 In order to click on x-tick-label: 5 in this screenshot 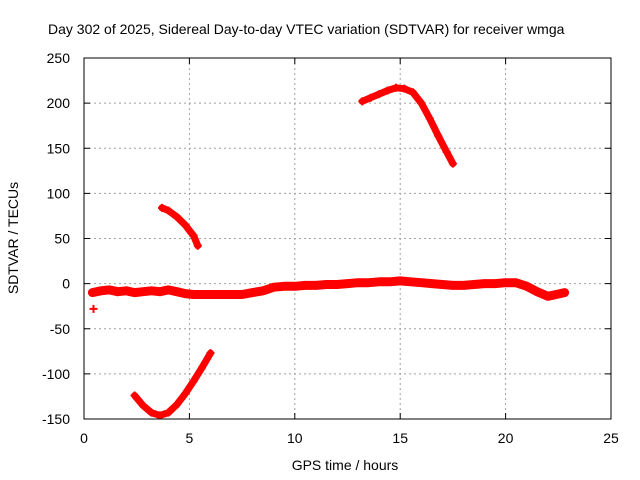, I will do `click(190, 438)`.